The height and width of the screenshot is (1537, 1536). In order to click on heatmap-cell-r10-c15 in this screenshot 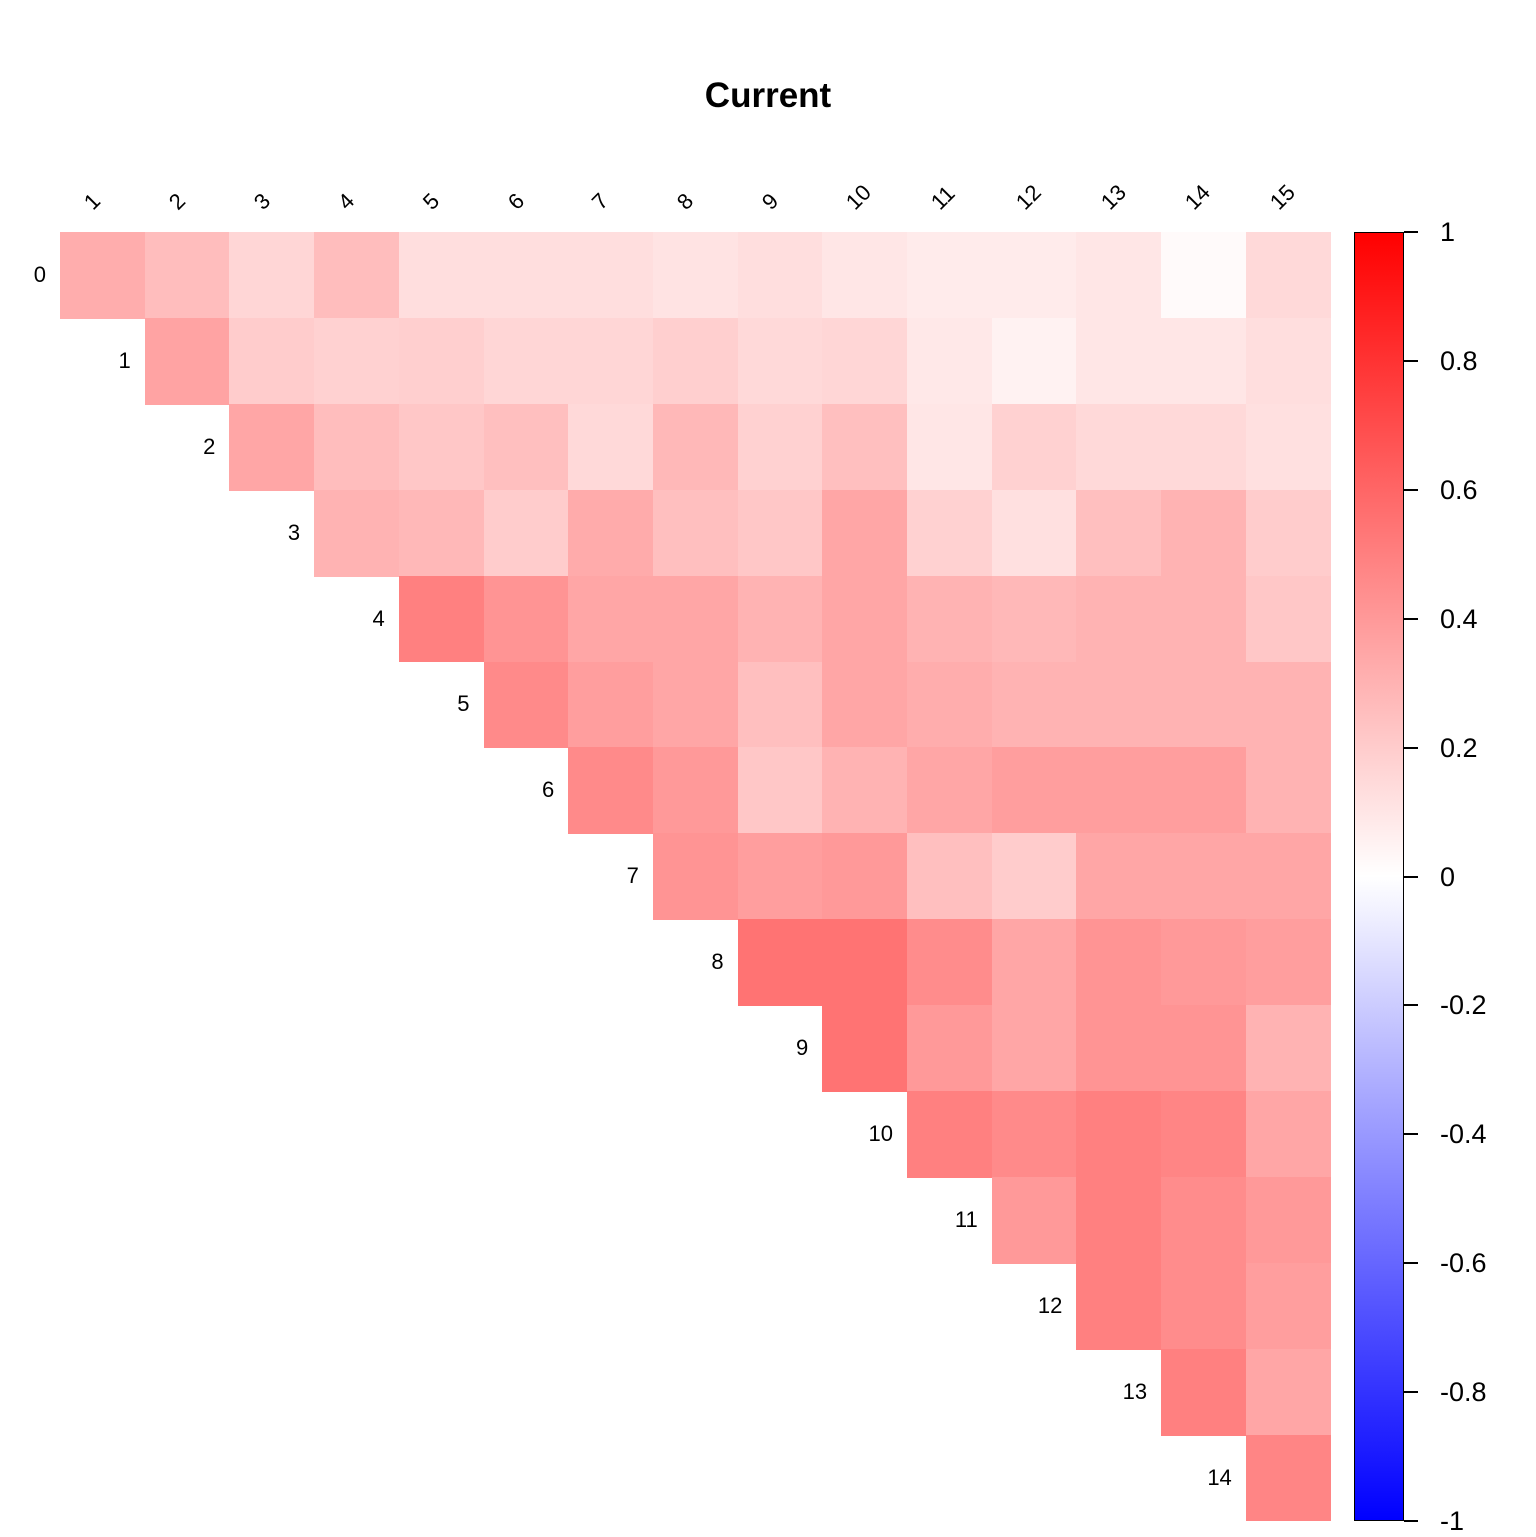, I will do `click(1288, 1134)`.